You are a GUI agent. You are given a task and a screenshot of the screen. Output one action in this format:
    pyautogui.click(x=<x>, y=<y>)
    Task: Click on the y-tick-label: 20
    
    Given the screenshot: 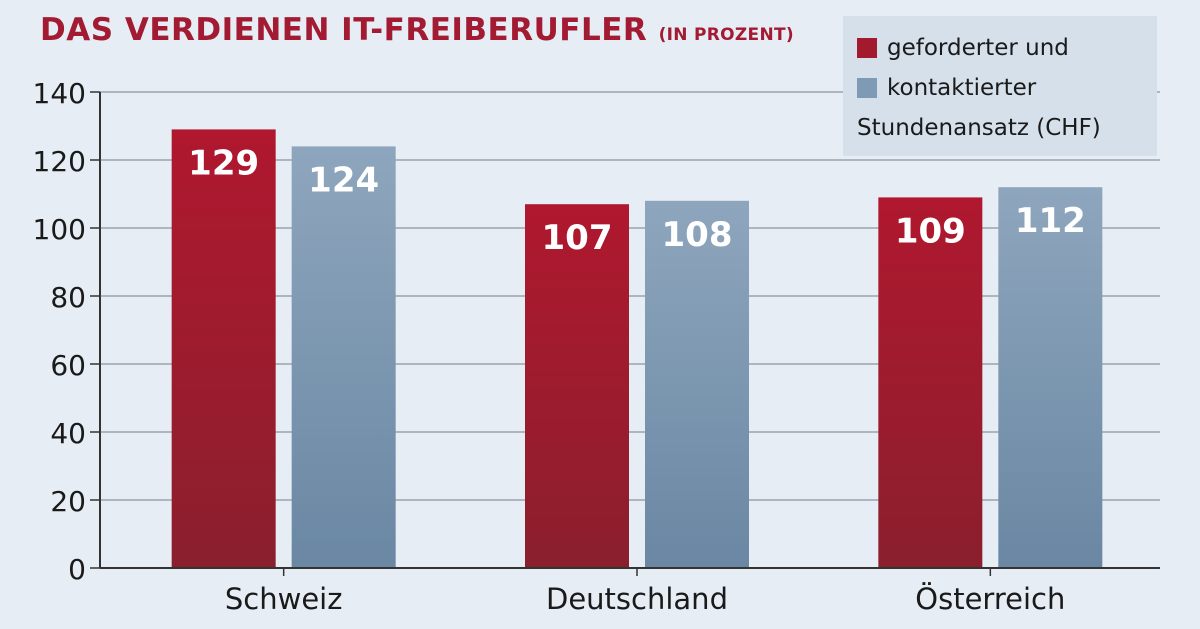 What is the action you would take?
    pyautogui.click(x=68, y=501)
    